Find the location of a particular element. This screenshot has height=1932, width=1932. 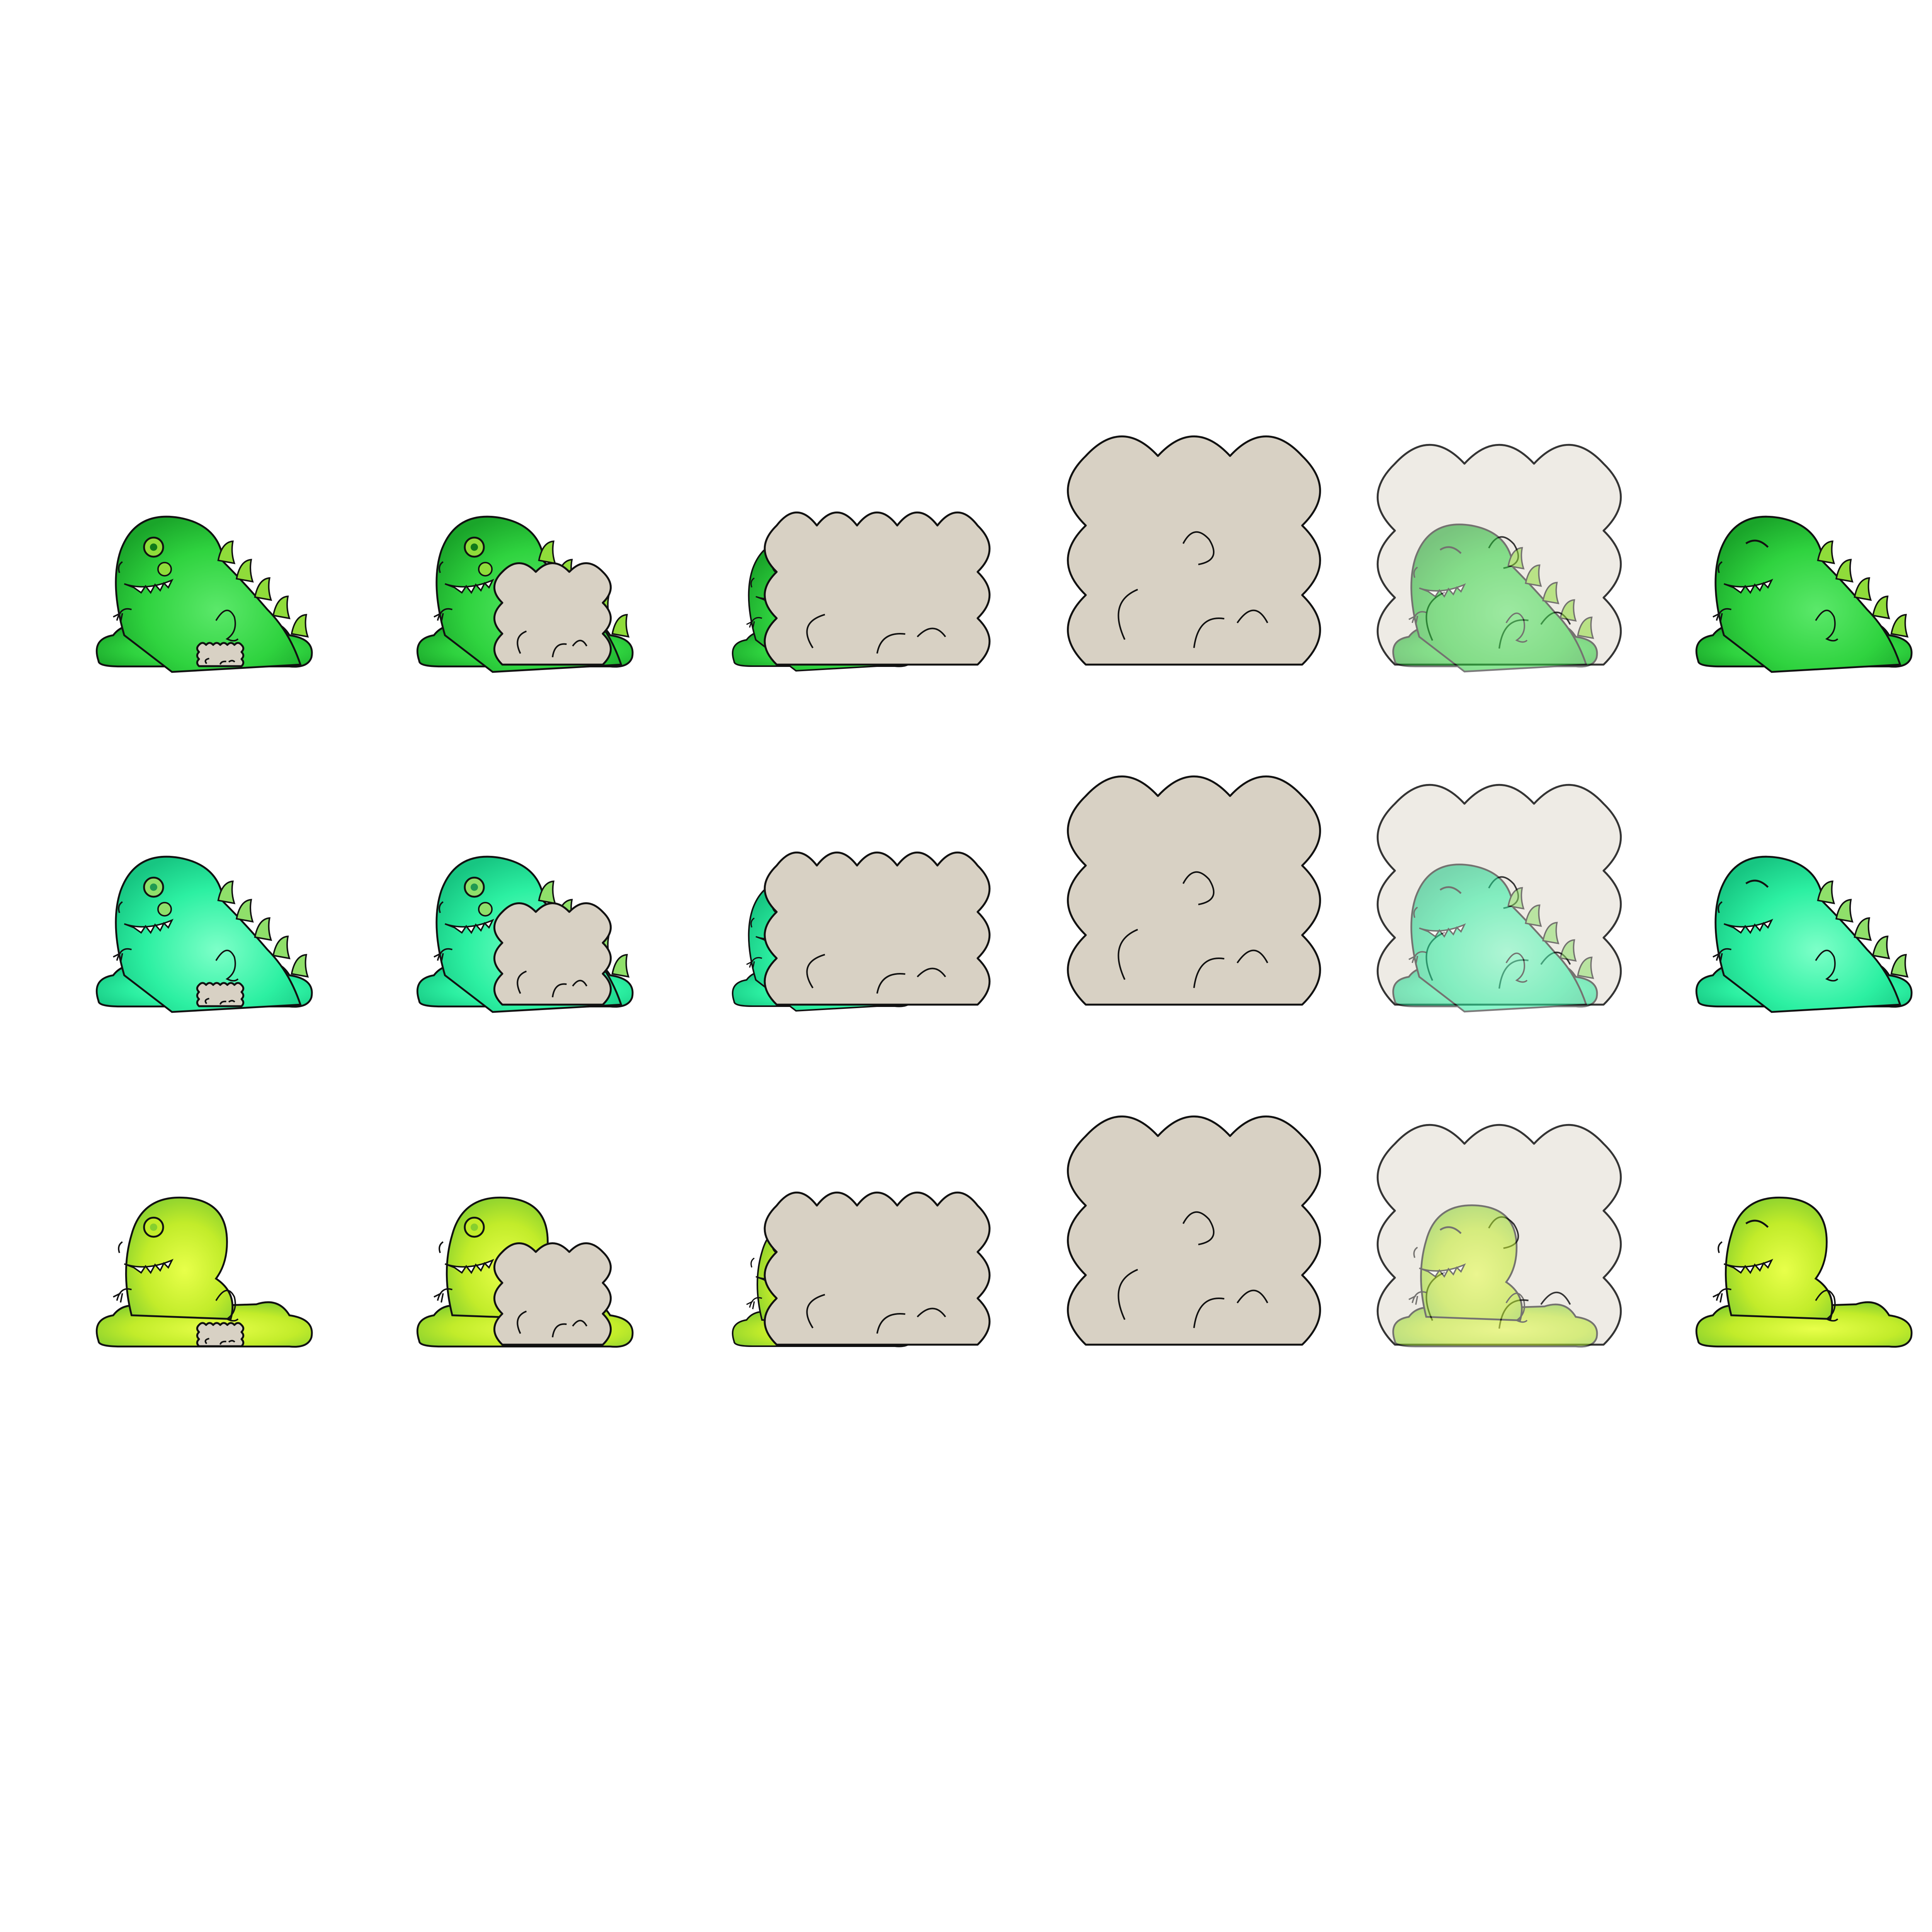

sprite-row-yellow-green-blob-monster is located at coordinates (1004, 1232).